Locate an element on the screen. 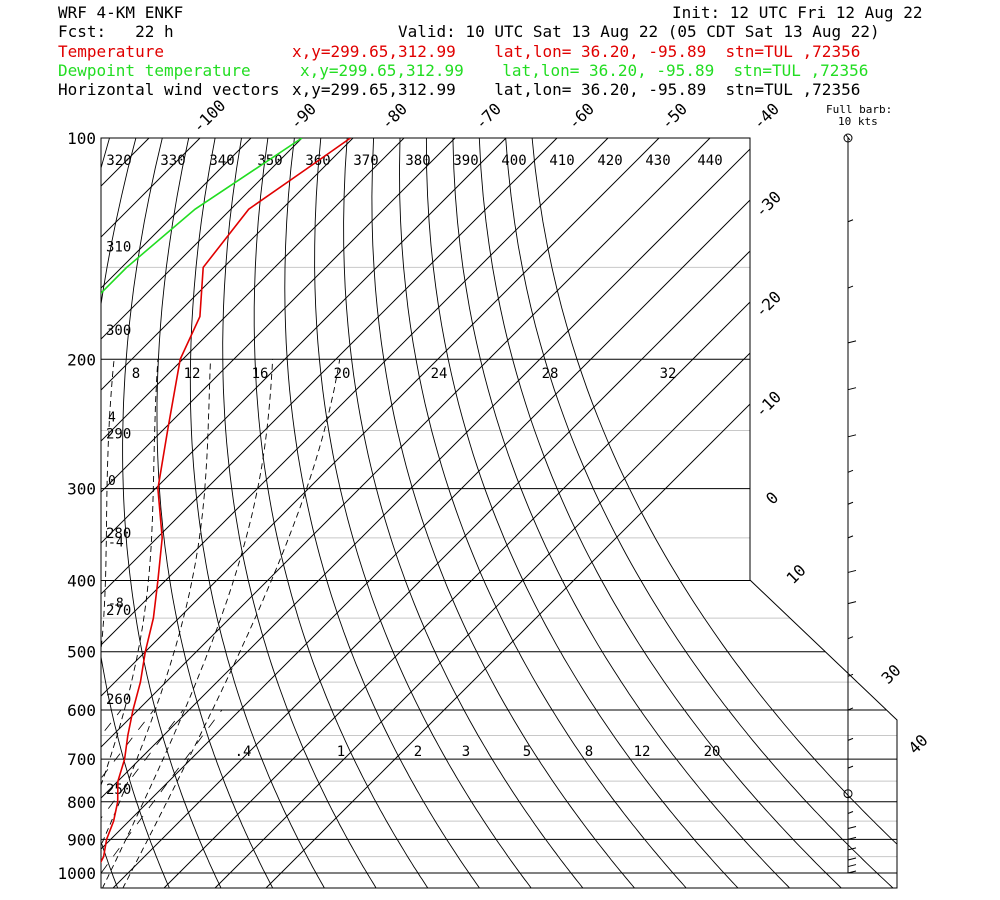  moist-adiabat-side-label: -4 is located at coordinates (116, 542).